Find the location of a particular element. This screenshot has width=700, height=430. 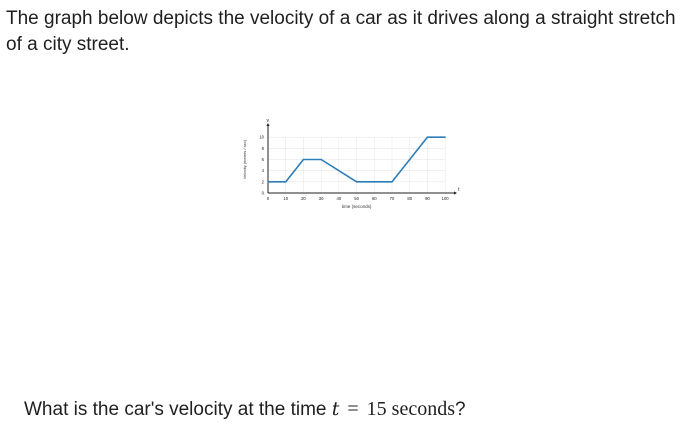

y-tick-label: 0 is located at coordinates (263, 193).